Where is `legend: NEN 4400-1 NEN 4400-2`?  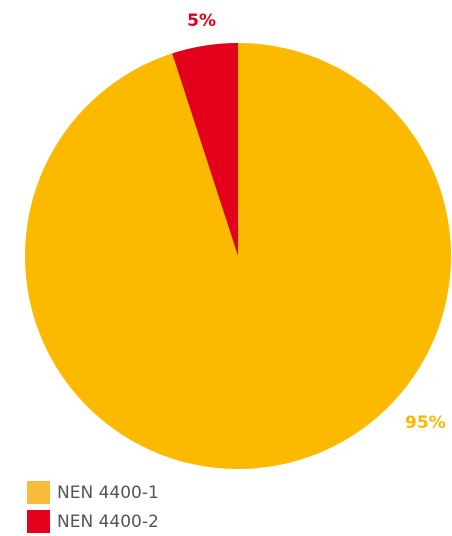 legend: NEN 4400-1 NEN 4400-2 is located at coordinates (93, 507).